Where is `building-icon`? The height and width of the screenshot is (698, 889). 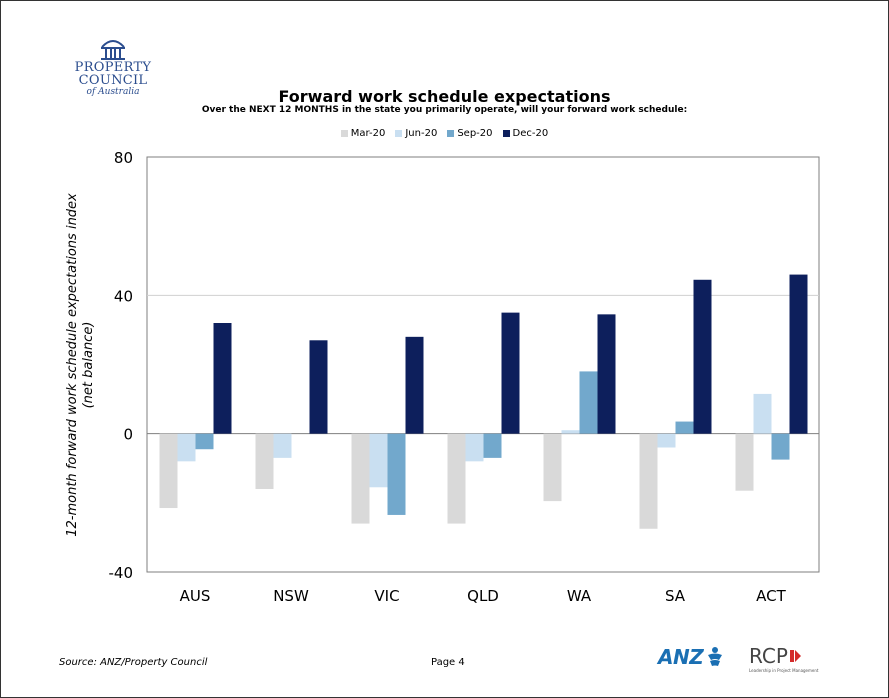 building-icon is located at coordinates (113, 50).